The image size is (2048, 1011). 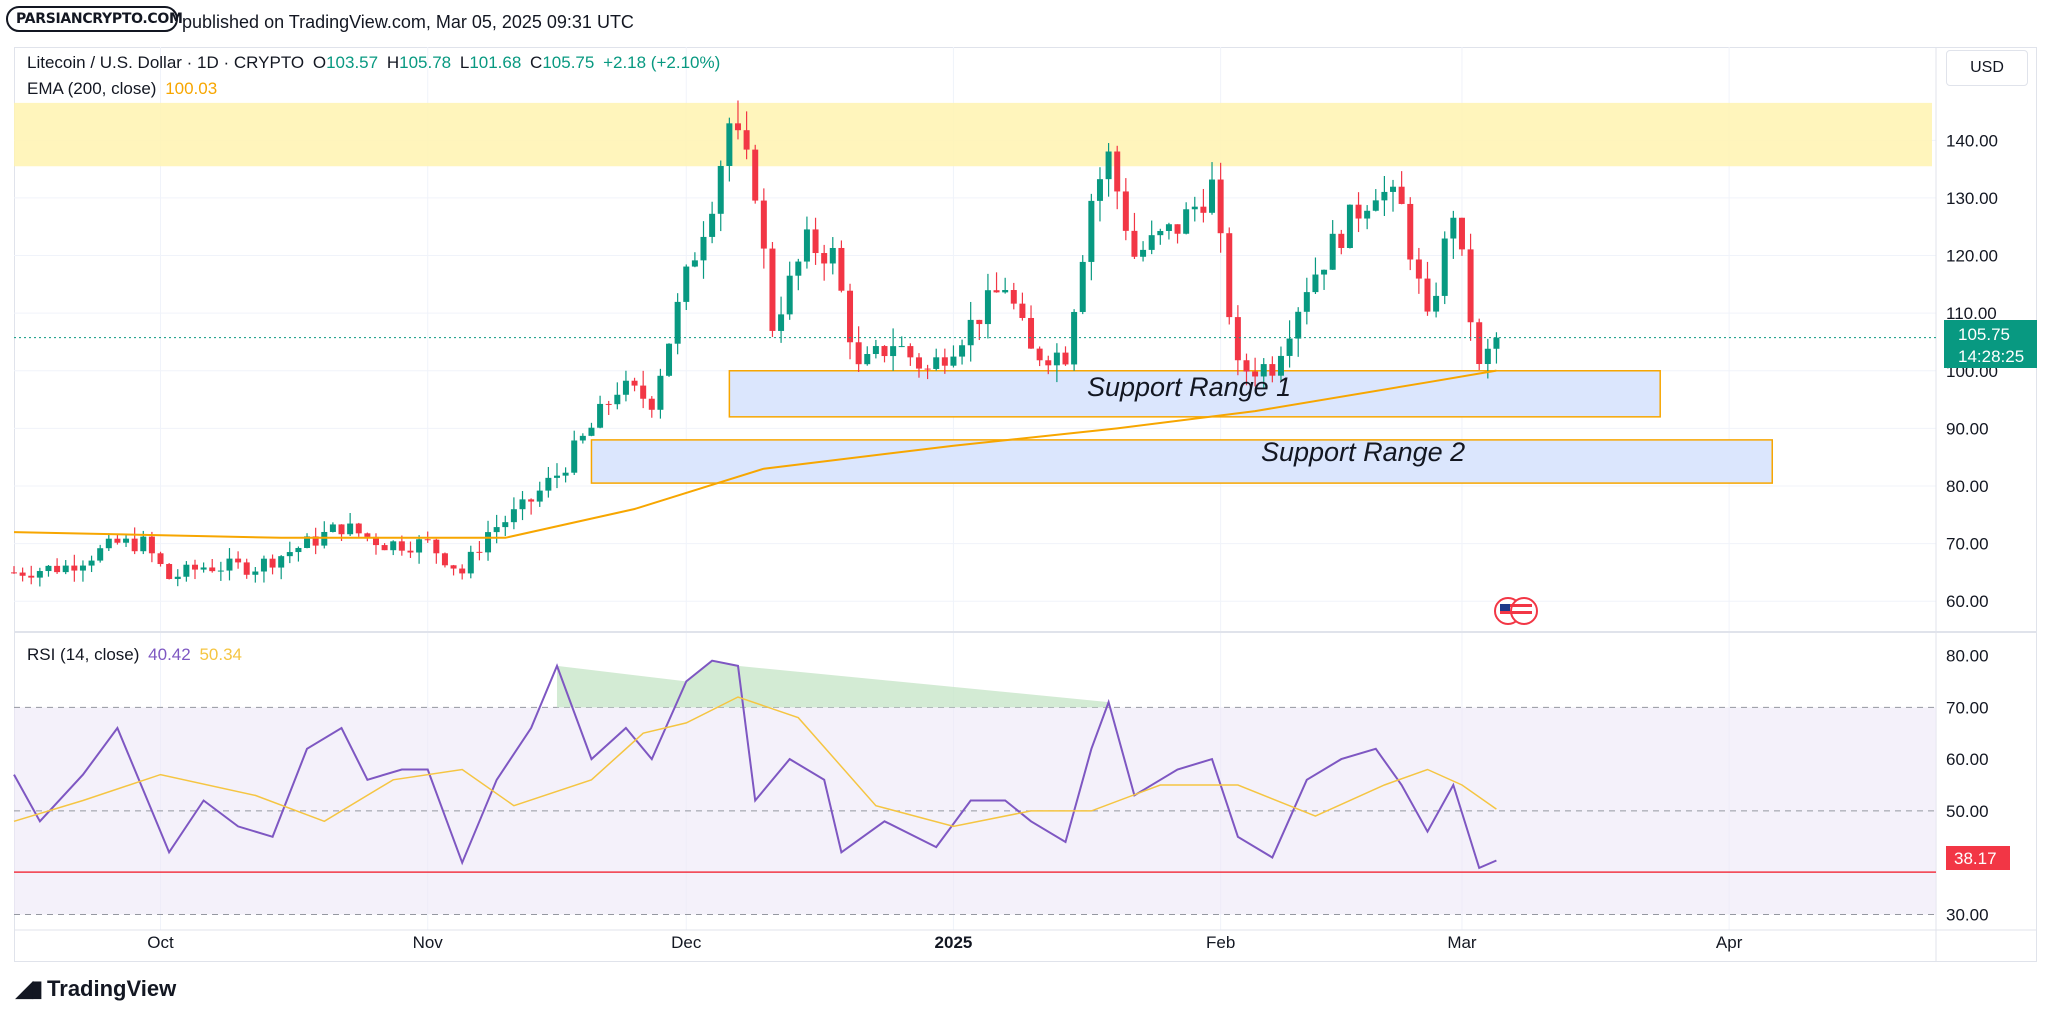 What do you see at coordinates (29, 988) in the screenshot?
I see `tradingview-mark-icon: ◢▮` at bounding box center [29, 988].